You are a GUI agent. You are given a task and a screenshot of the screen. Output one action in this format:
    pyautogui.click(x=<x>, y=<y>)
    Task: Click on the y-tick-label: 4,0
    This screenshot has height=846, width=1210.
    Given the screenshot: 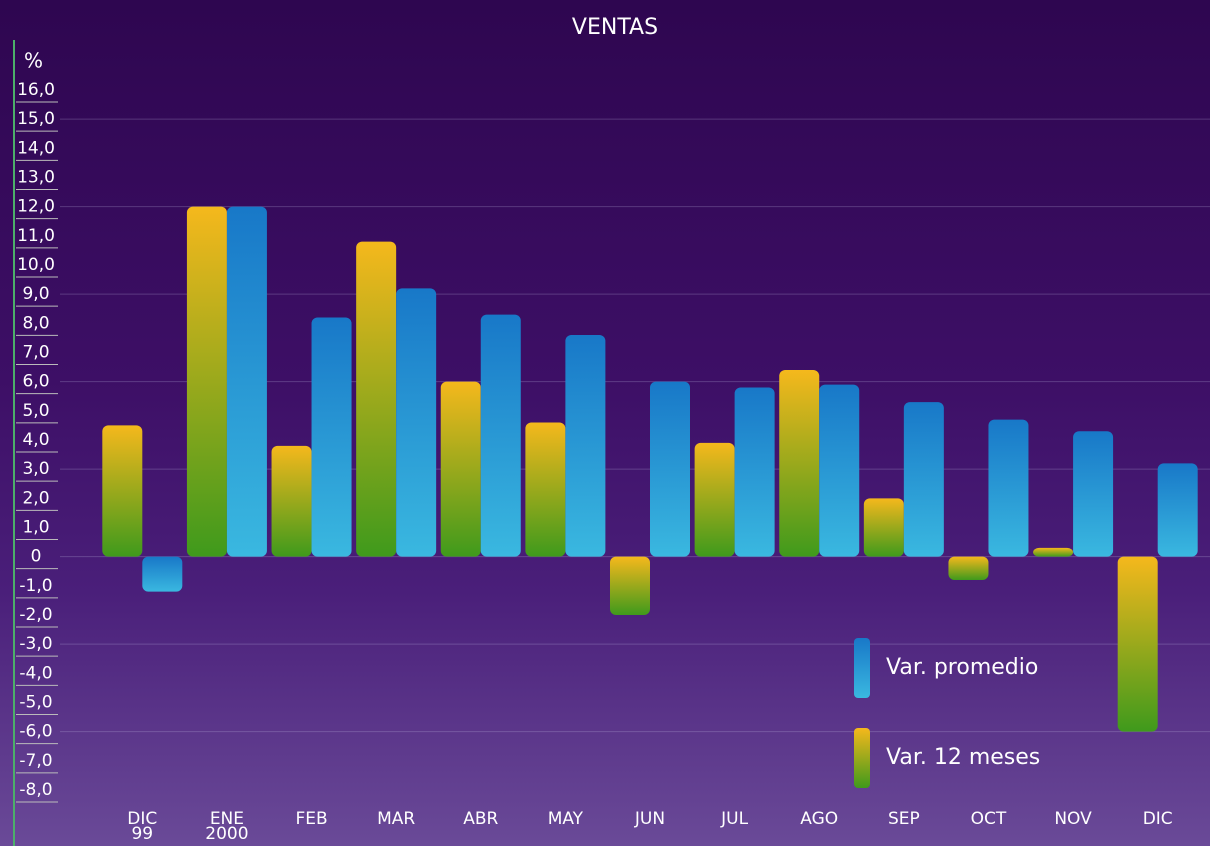 What is the action you would take?
    pyautogui.click(x=35, y=440)
    